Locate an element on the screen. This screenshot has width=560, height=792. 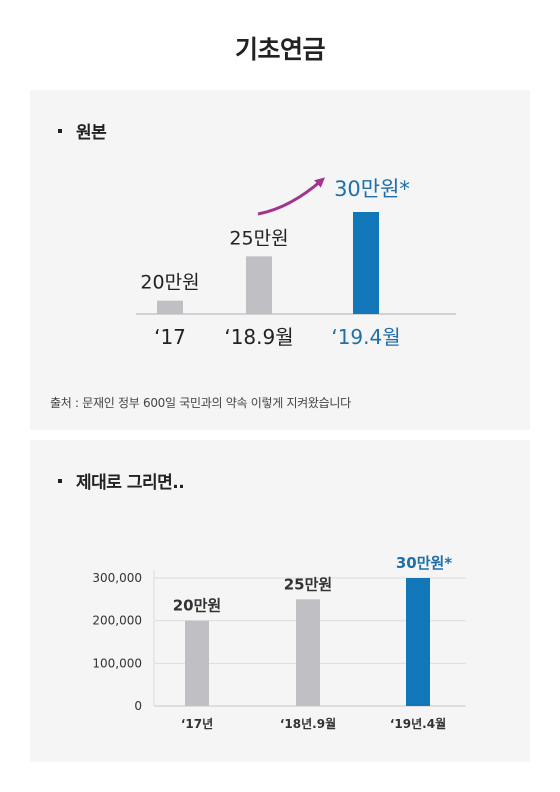
original-bar-chart: 20만원 ‘17 25만원 ‘18.9월 30만원* ‘19.4월 is located at coordinates (296, 263).